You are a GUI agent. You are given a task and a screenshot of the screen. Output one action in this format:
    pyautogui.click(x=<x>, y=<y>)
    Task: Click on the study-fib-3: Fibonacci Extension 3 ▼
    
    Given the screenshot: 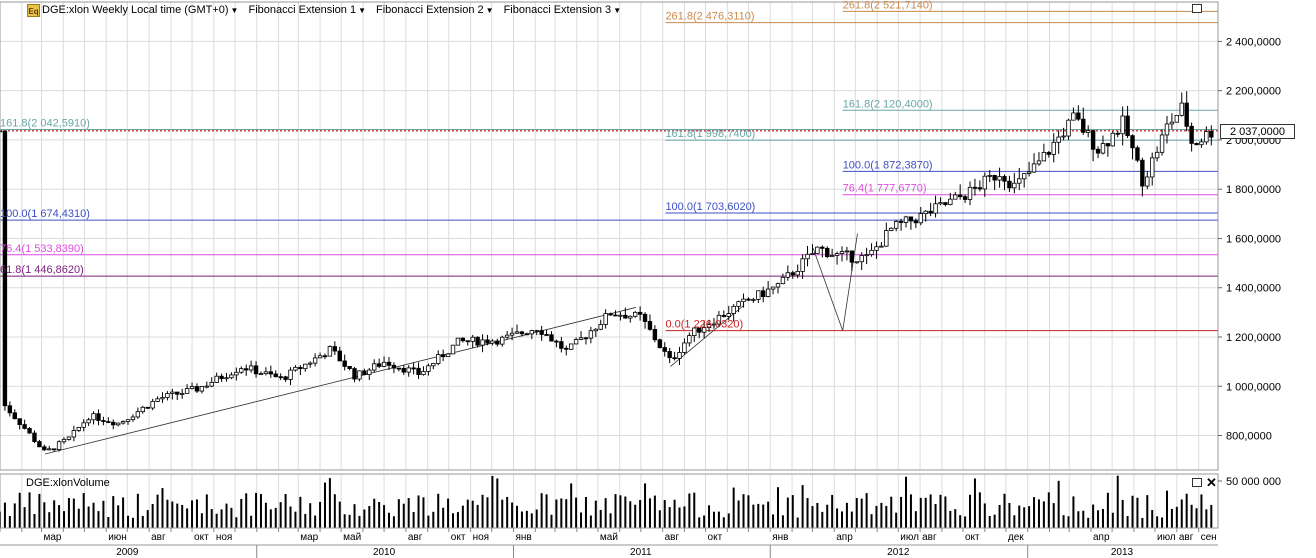 What is the action you would take?
    pyautogui.click(x=563, y=10)
    